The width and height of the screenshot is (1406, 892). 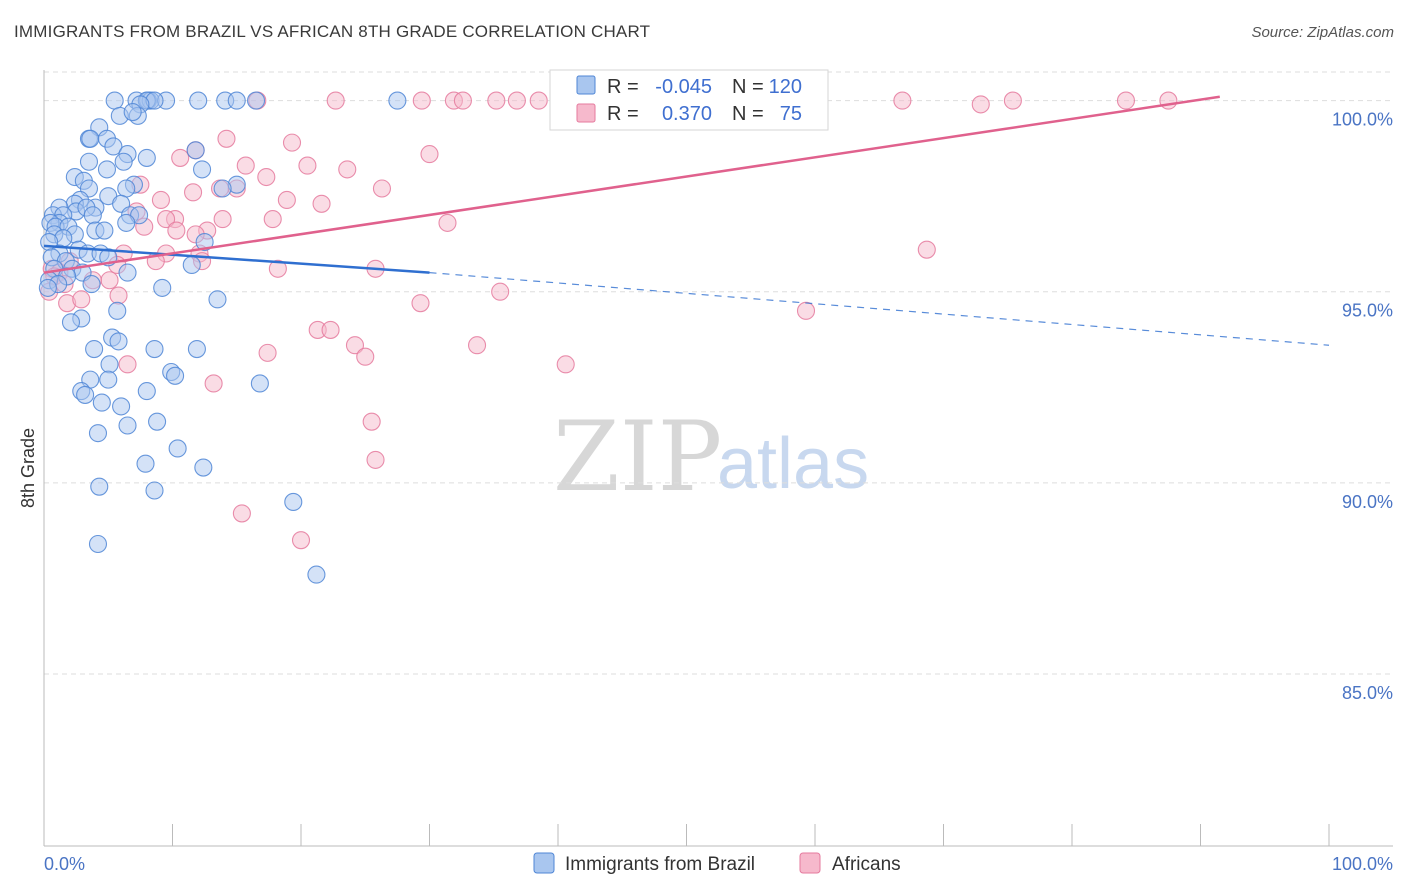 What do you see at coordinates (623, 87) in the screenshot?
I see `stats-r-label-brazil: R =` at bounding box center [623, 87].